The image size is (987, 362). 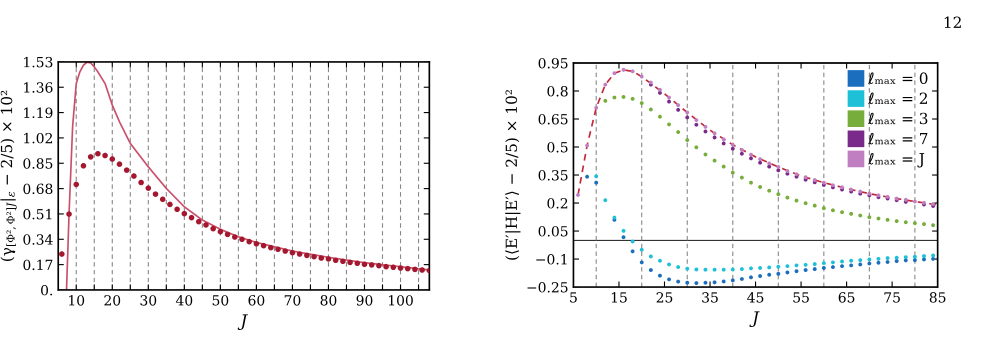 What do you see at coordinates (551, 259) in the screenshot?
I see `y-tick-label: −0.1` at bounding box center [551, 259].